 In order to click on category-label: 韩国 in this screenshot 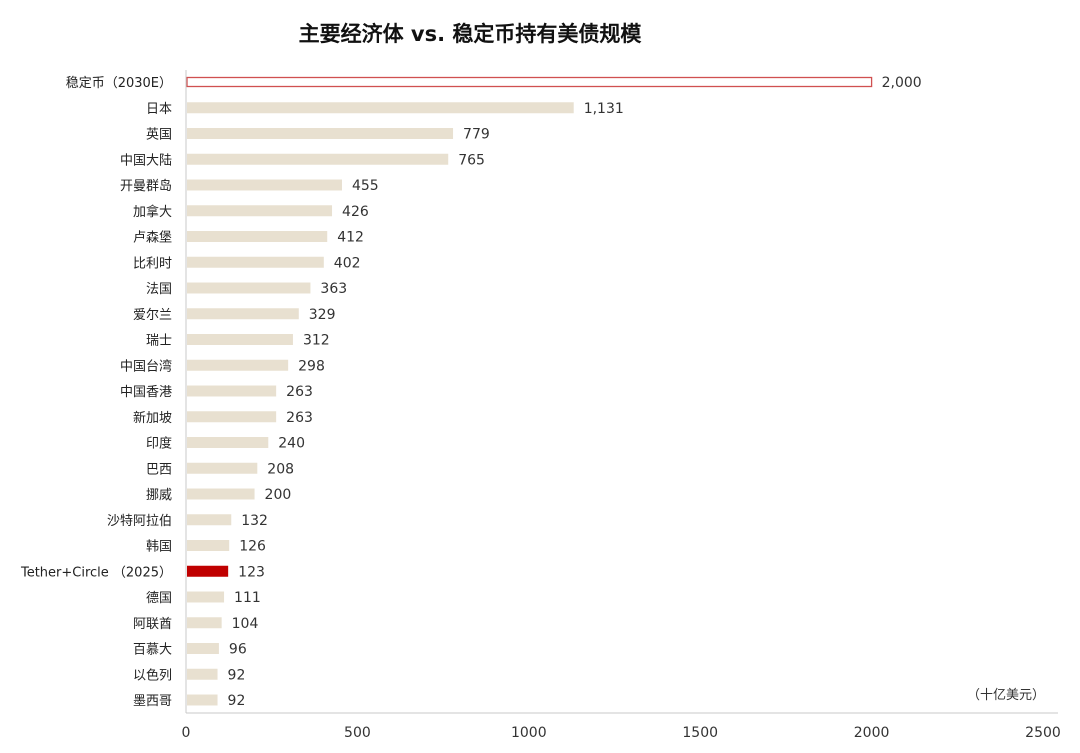, I will do `click(159, 547)`.